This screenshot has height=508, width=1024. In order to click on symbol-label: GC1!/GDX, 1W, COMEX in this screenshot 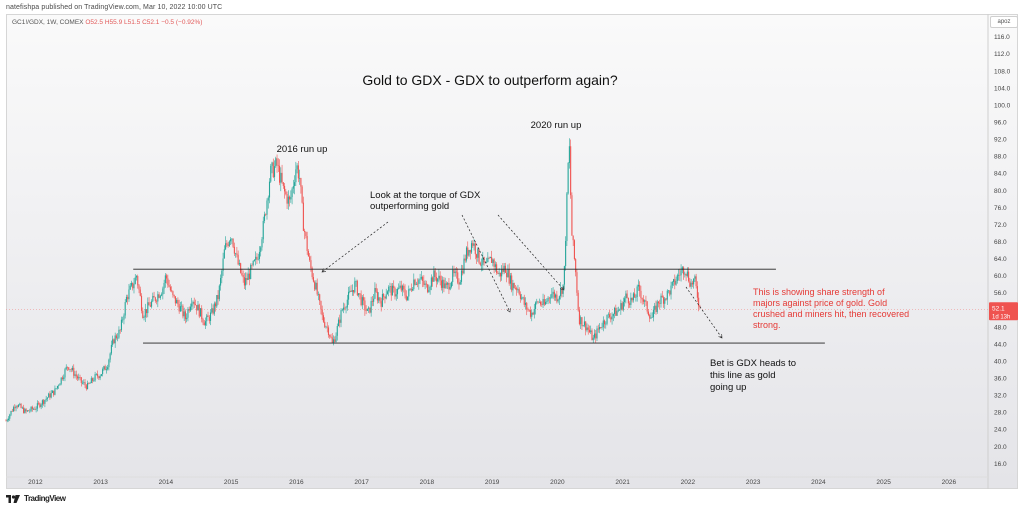, I will do `click(48, 22)`.